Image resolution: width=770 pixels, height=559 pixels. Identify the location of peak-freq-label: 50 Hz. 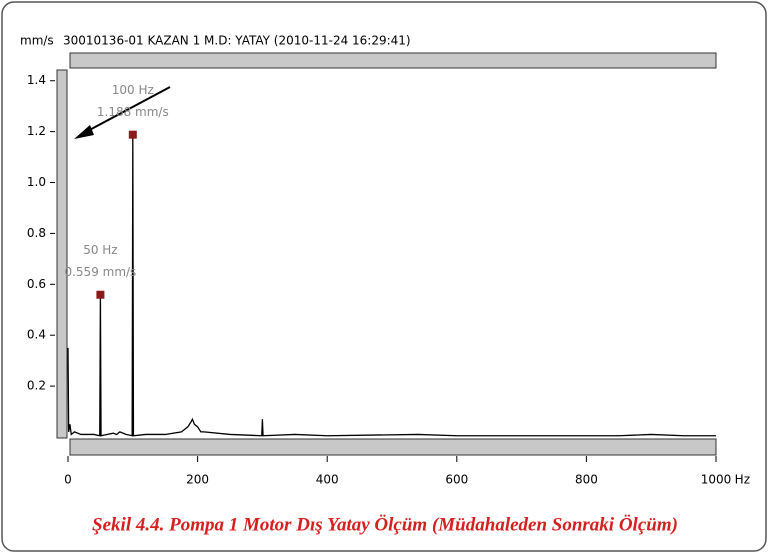
(100, 250).